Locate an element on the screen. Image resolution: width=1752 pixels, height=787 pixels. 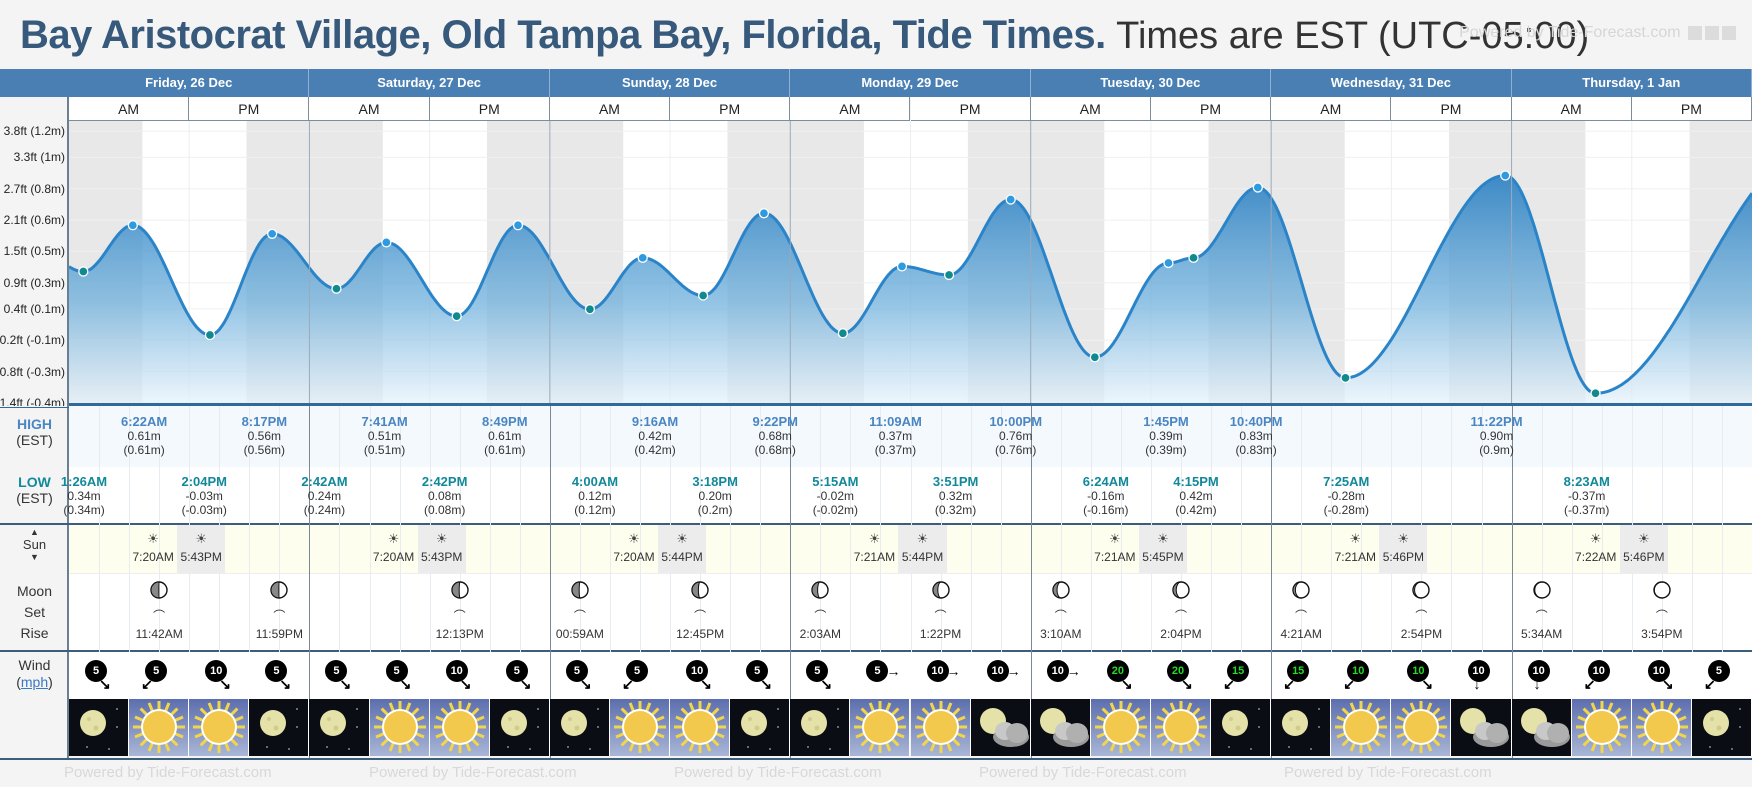
tide-height-alt: (0.24m) is located at coordinates (324, 510).